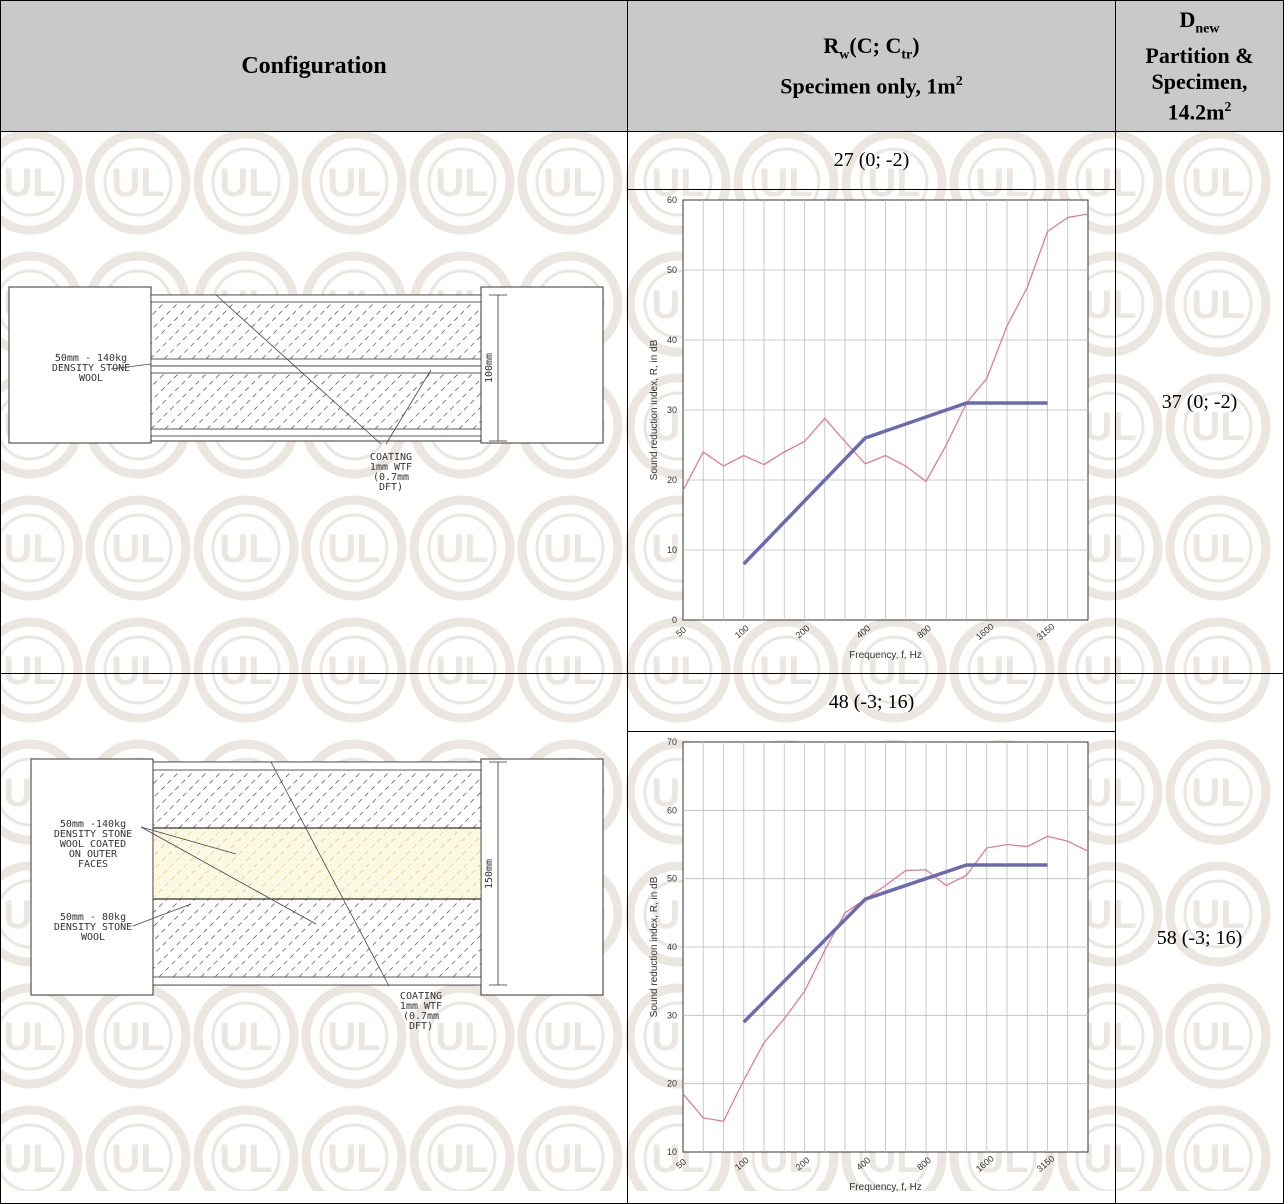 The image size is (1284, 1204). What do you see at coordinates (871, 160) in the screenshot?
I see `rw-value-1: 27 (0; -2)` at bounding box center [871, 160].